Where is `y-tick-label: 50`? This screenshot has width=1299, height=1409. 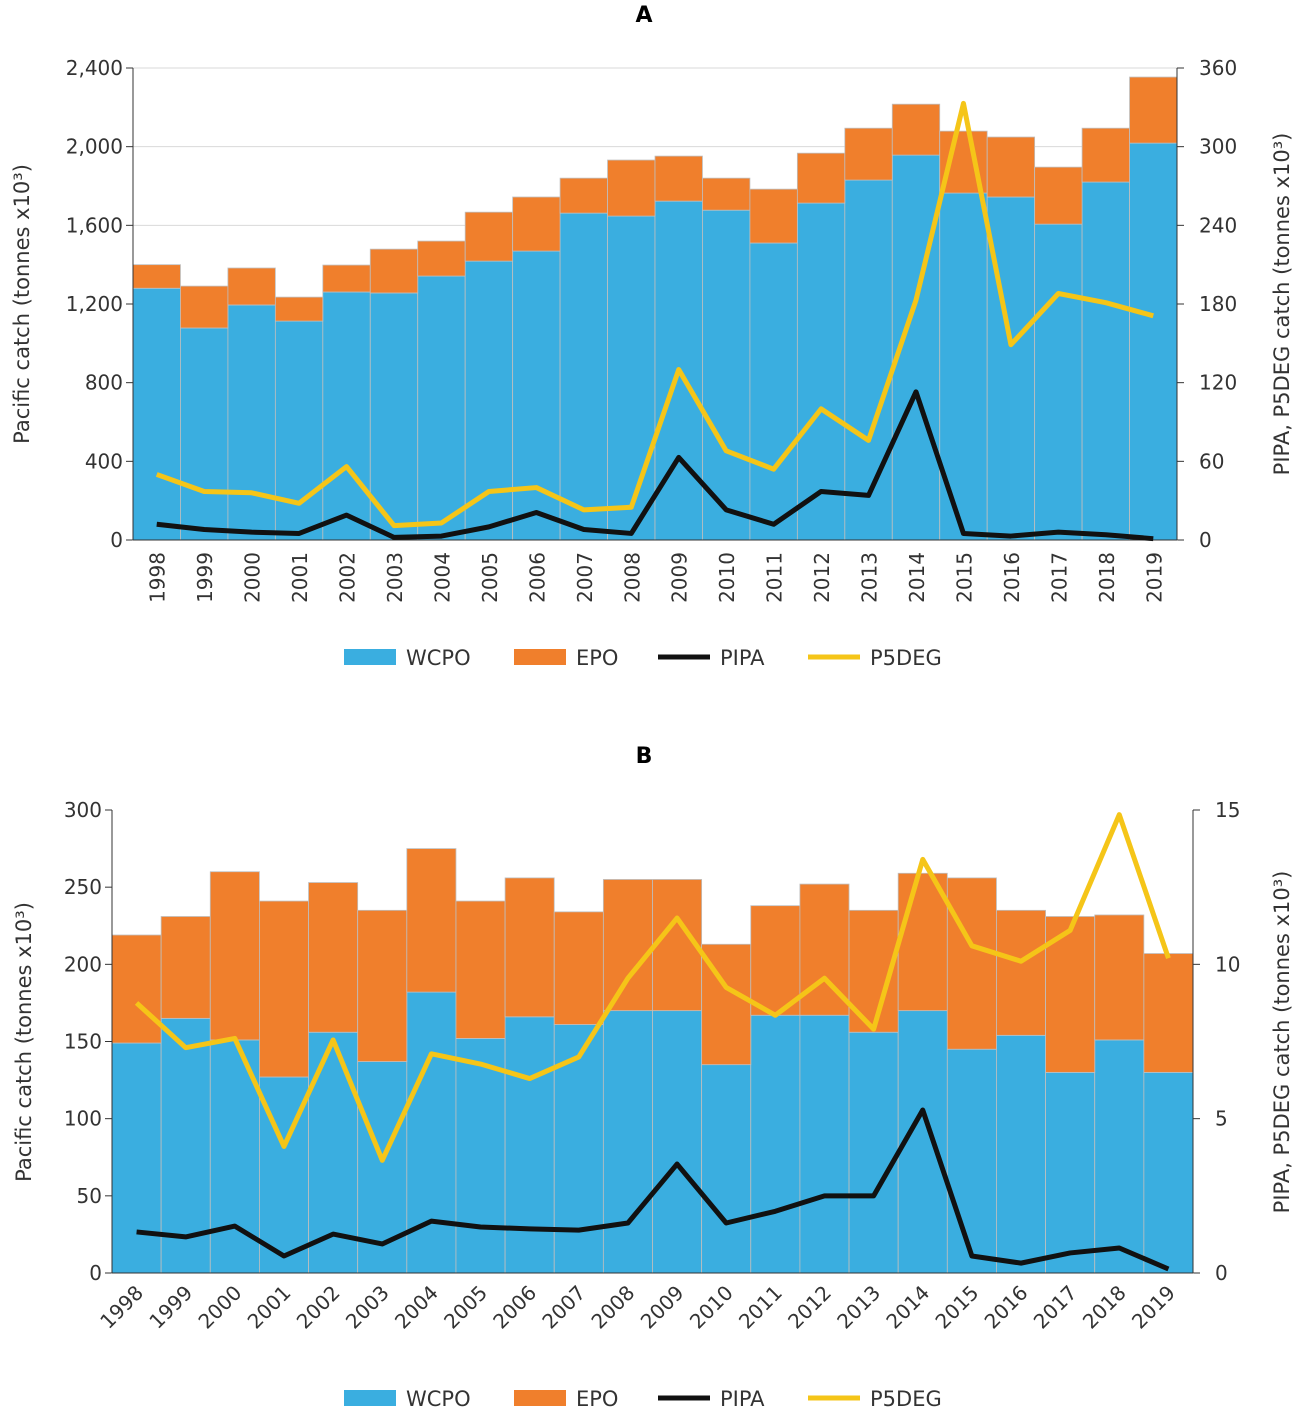 y-tick-label: 50 is located at coordinates (89, 1196).